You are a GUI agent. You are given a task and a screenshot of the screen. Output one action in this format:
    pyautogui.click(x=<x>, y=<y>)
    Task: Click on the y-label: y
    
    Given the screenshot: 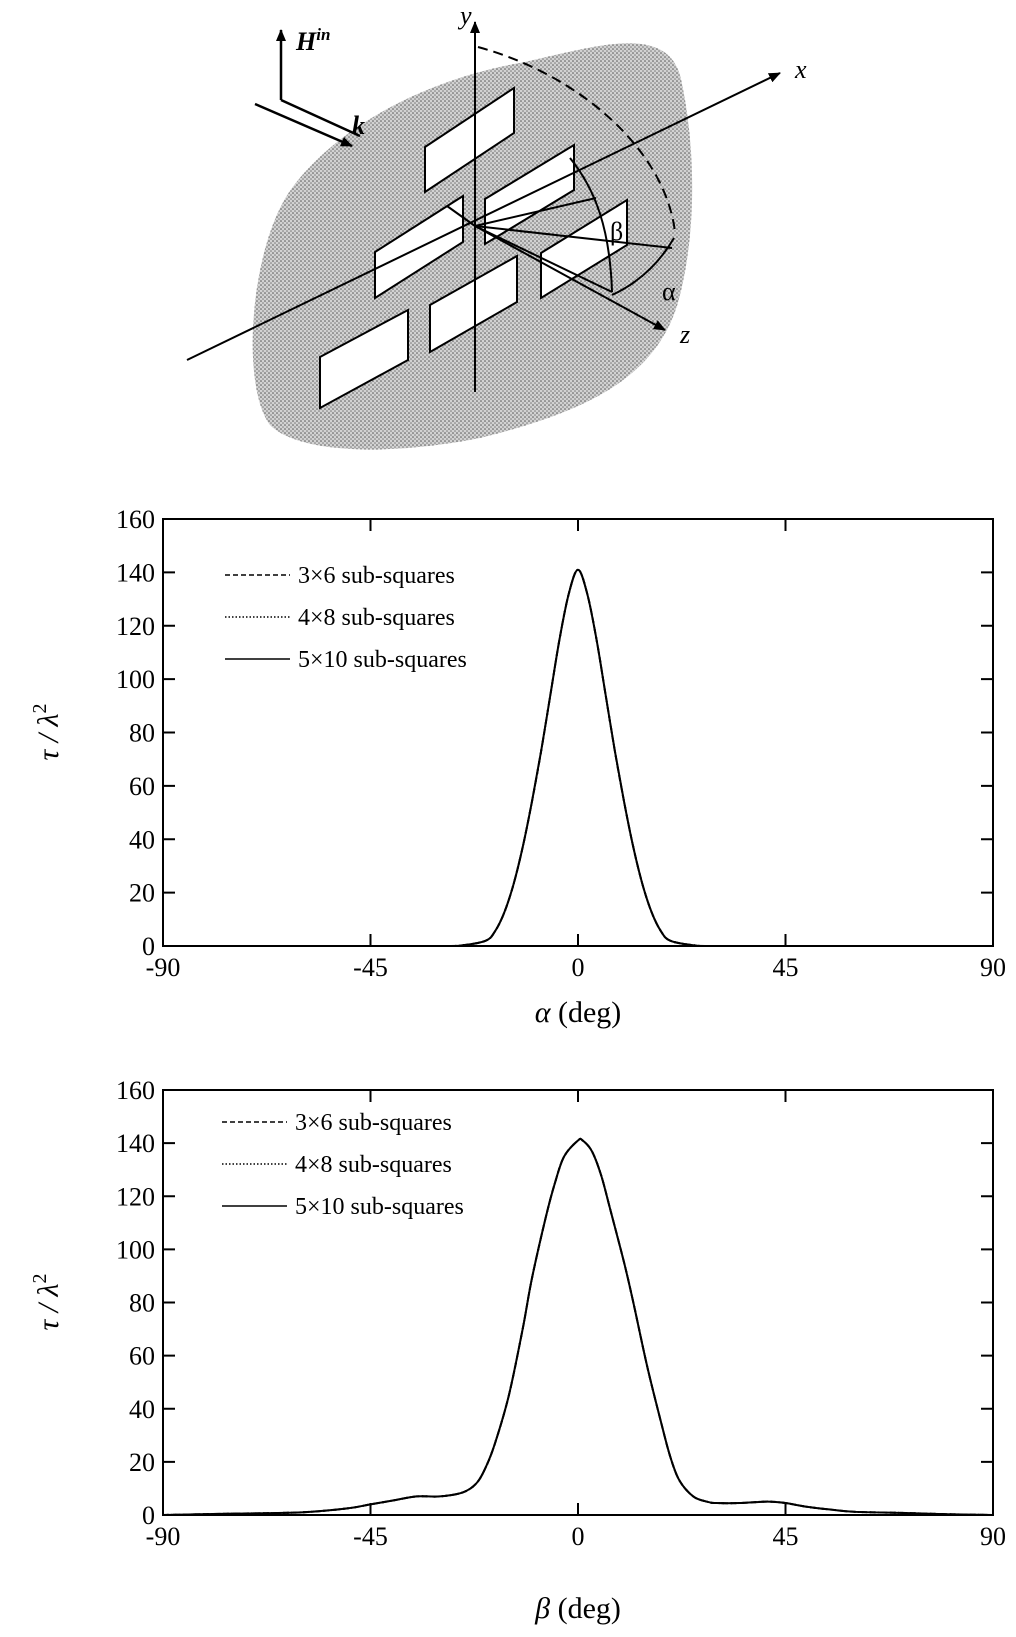 What is the action you would take?
    pyautogui.click(x=464, y=15)
    